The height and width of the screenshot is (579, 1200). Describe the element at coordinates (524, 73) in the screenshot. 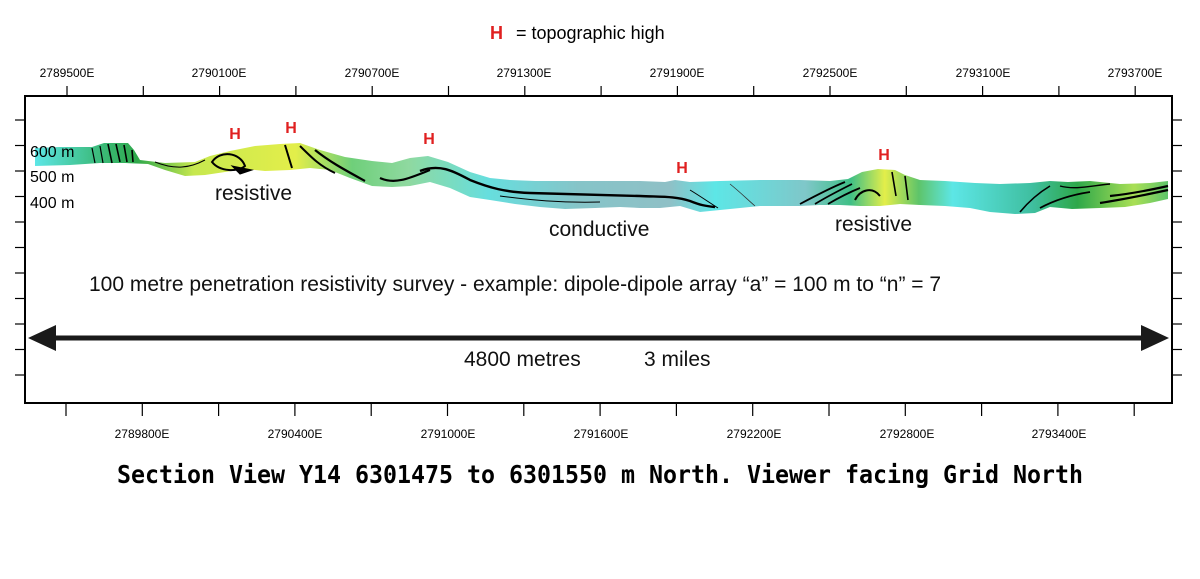

I see `top-tick-label: 2791300E` at that location.